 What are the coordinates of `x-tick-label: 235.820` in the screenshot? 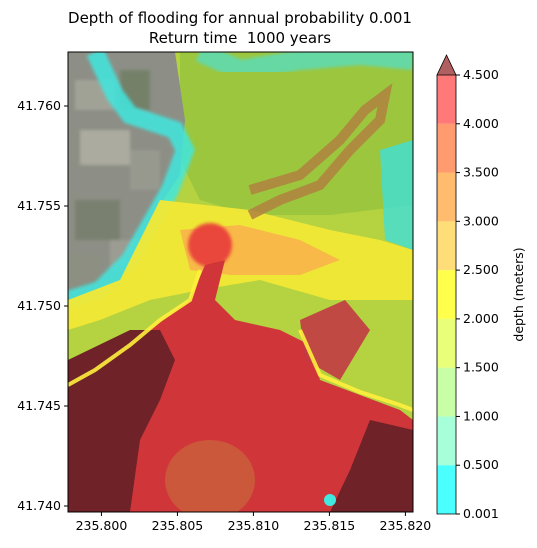 It's located at (406, 525).